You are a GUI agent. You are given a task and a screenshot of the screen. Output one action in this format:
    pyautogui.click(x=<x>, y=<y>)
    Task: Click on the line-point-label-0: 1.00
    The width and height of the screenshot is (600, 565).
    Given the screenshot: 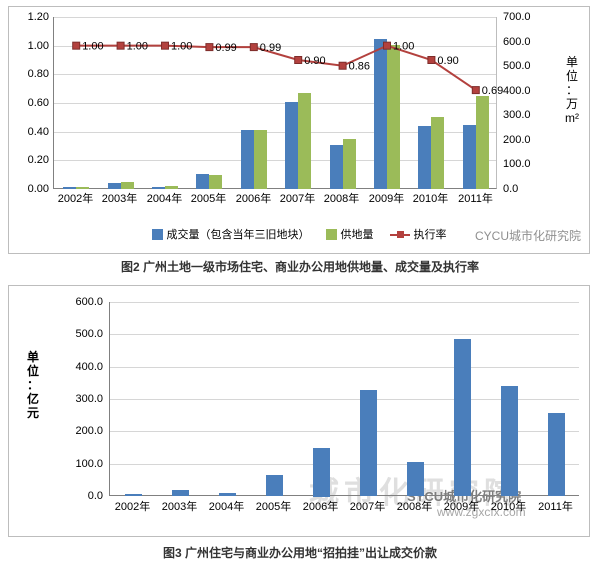 What is the action you would take?
    pyautogui.click(x=92, y=47)
    